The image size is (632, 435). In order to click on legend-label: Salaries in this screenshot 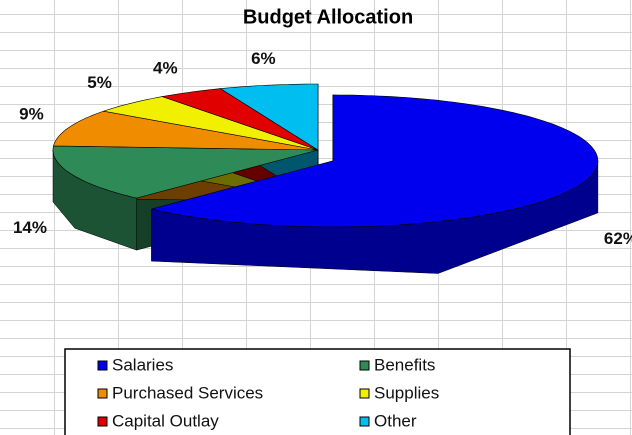, I will do `click(142, 364)`.